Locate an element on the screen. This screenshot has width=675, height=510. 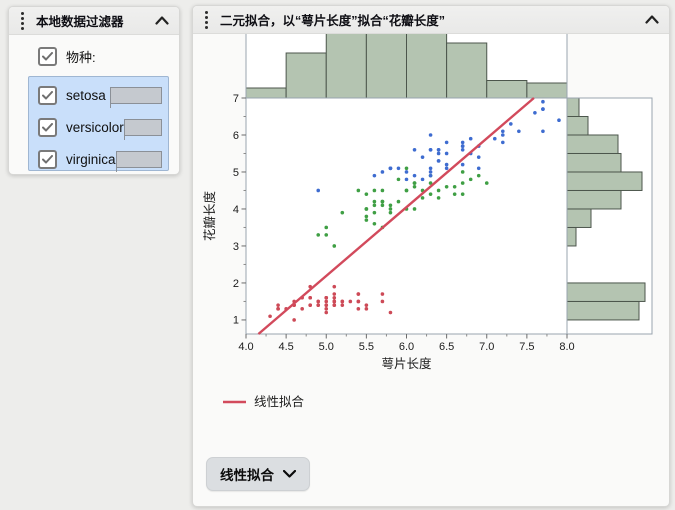
species-checkbox is located at coordinates (47, 56).